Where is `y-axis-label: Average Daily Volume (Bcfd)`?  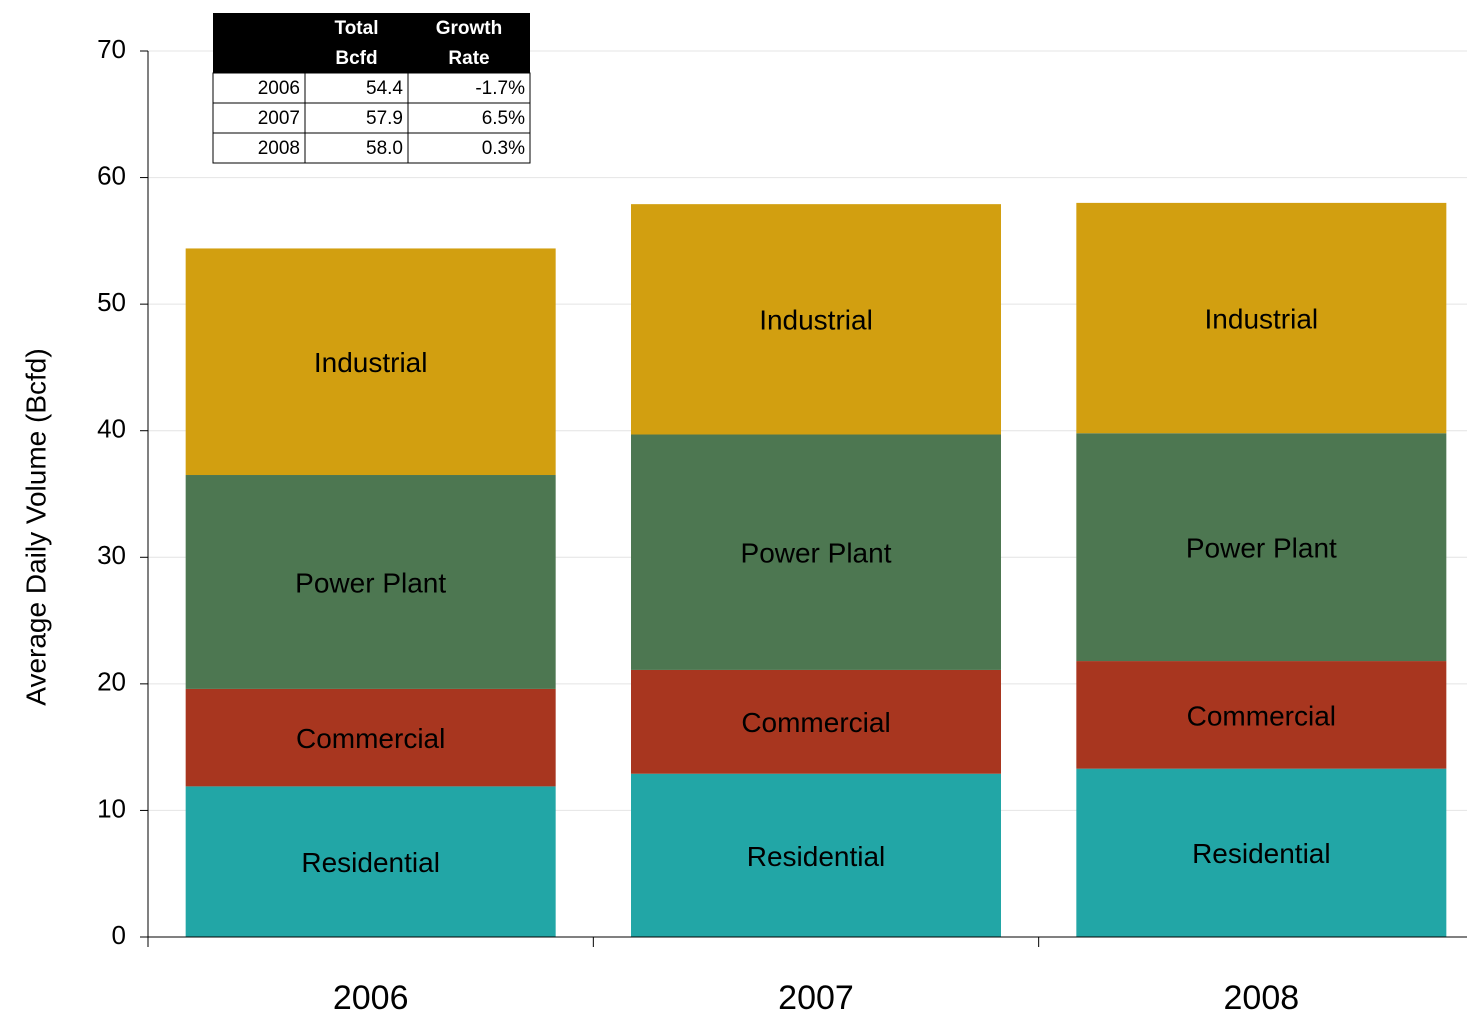
y-axis-label: Average Daily Volume (Bcfd) is located at coordinates (35, 526).